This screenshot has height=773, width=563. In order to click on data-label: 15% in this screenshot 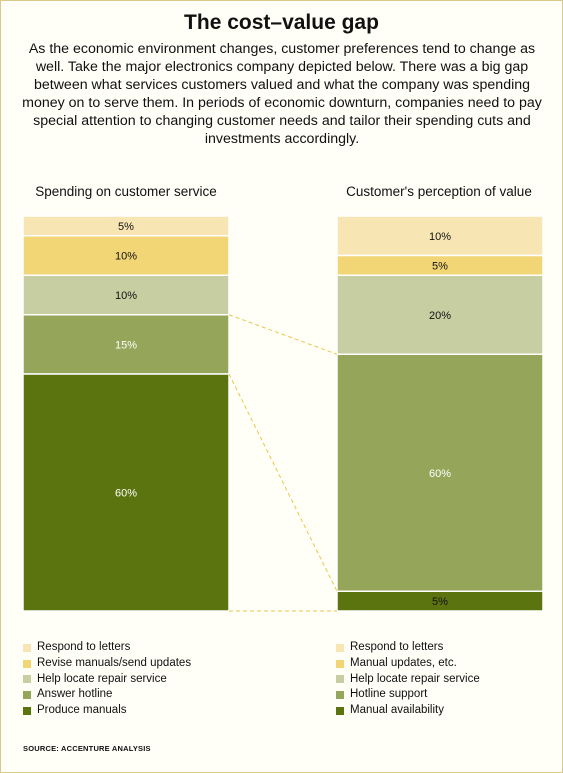, I will do `click(126, 345)`.